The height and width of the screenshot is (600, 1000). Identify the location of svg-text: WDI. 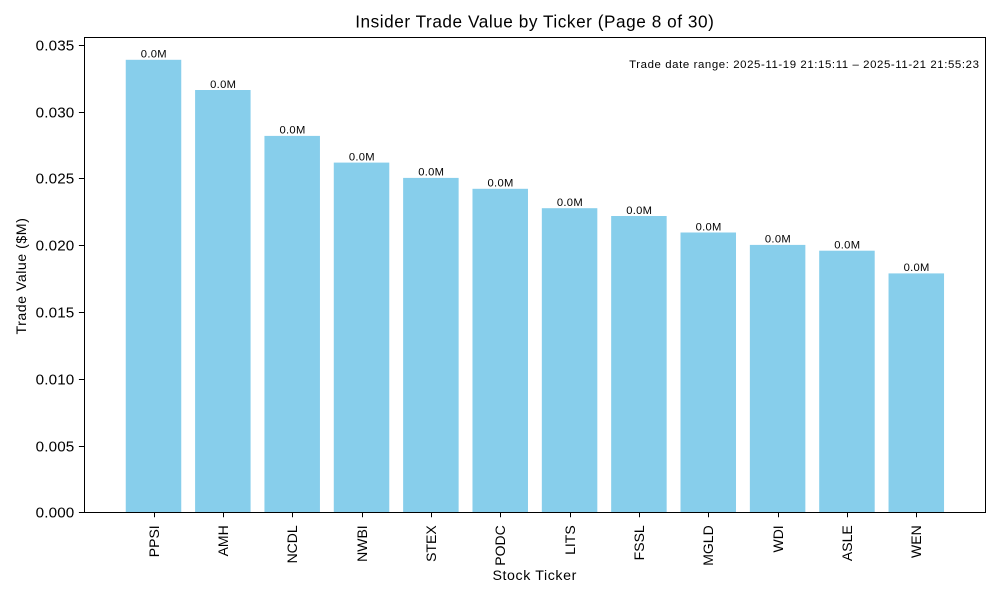
(778, 538).